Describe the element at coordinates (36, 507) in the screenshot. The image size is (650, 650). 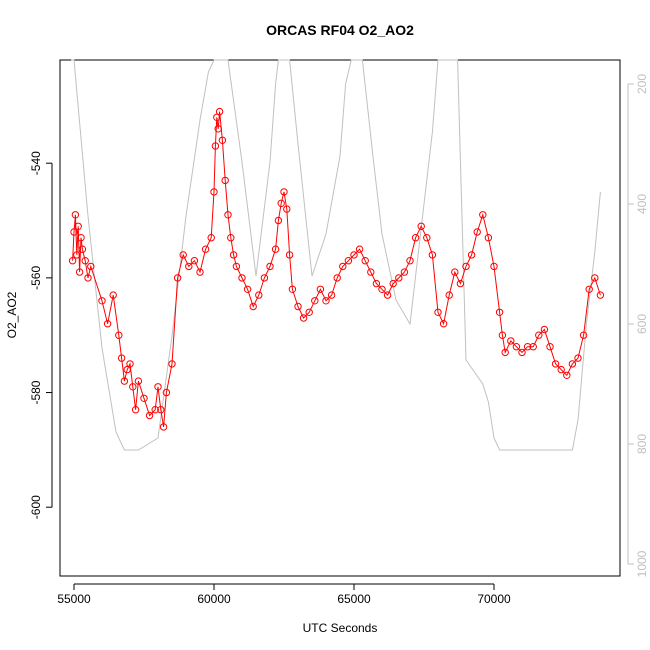
I see `y-tick-label: -600` at that location.